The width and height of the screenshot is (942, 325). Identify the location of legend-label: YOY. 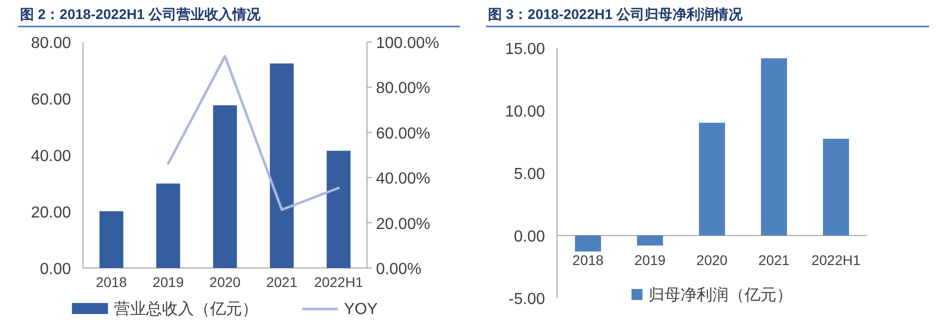
(361, 309).